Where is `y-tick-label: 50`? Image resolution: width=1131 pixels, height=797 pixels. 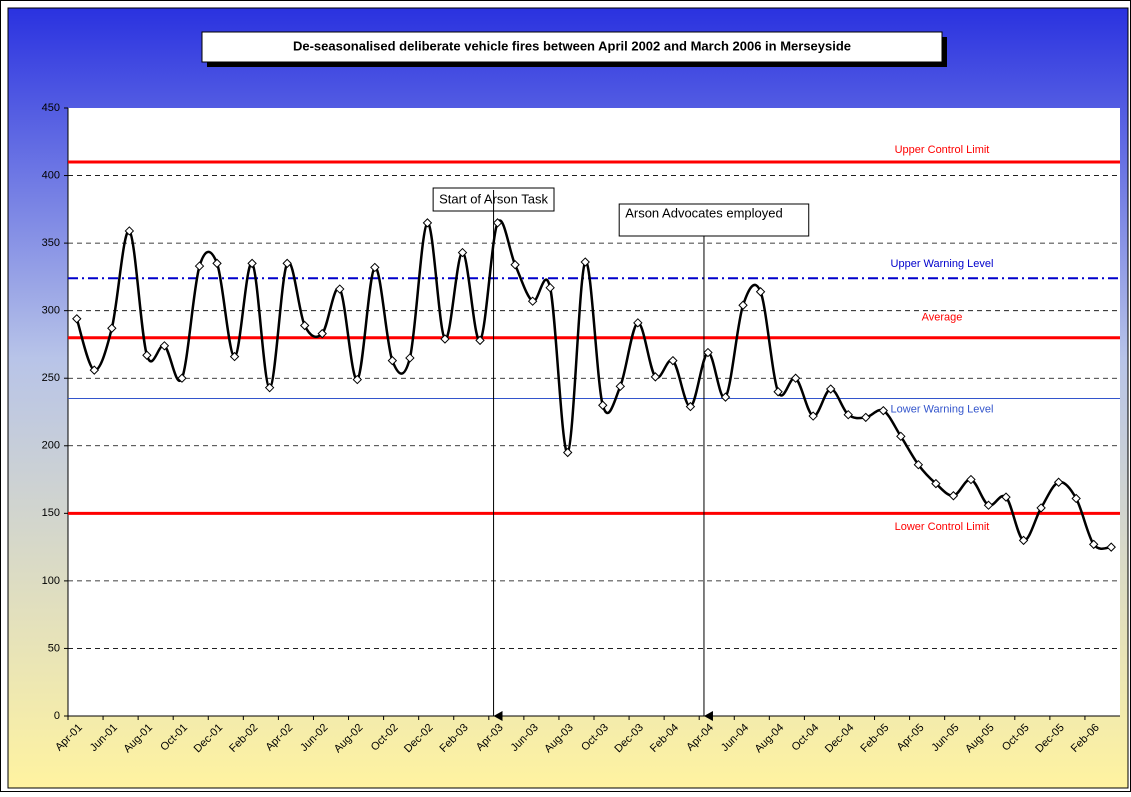 y-tick-label: 50 is located at coordinates (54, 648).